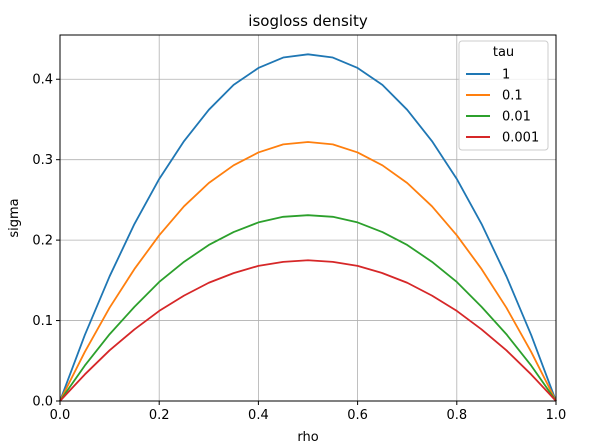 Image resolution: width=609 pixels, height=448 pixels. What do you see at coordinates (258, 415) in the screenshot?
I see `x-tick-label: 0.4` at bounding box center [258, 415].